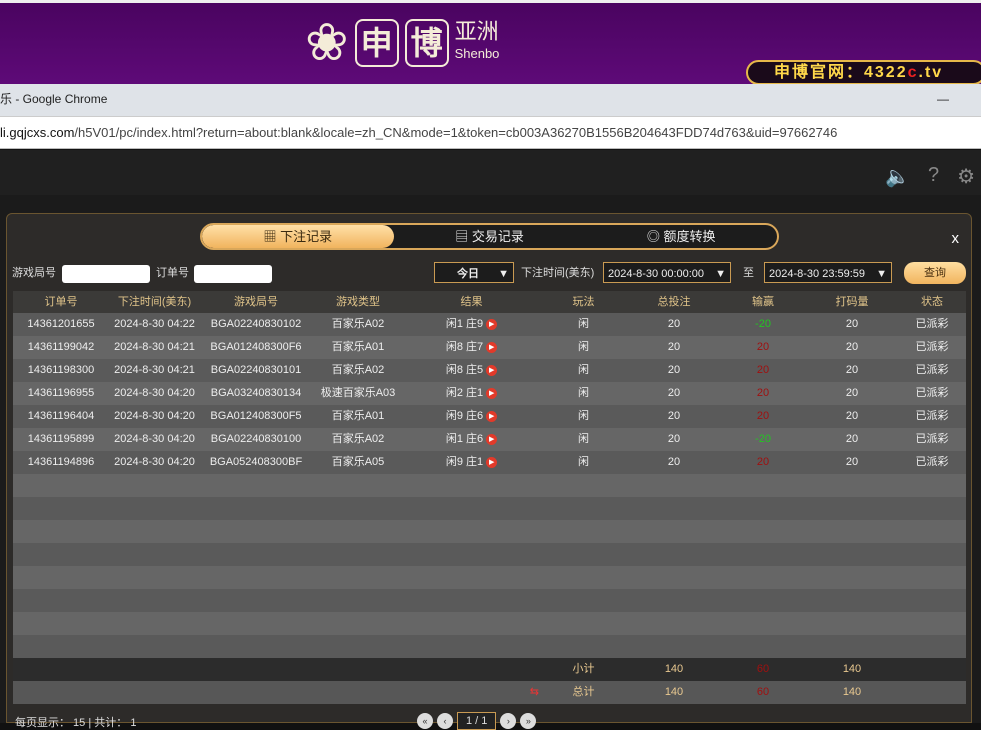  Describe the element at coordinates (656, 274) in the screenshot. I see `start-value: 2024-8-30 00:00:00` at that location.